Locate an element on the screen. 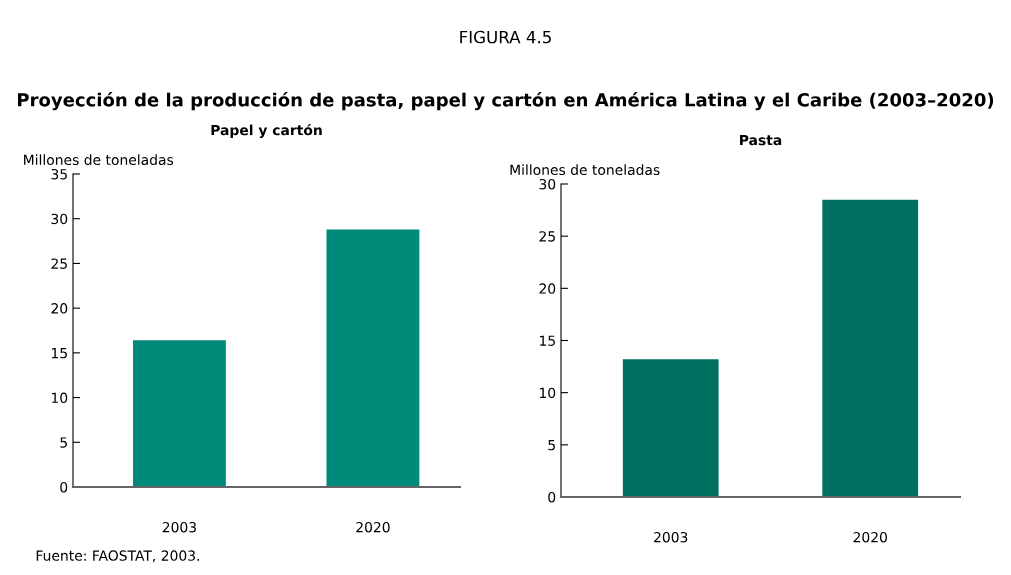 This screenshot has height=575, width=1011. source-note: Fuente: FAOSTAT, 2003. is located at coordinates (117, 556).